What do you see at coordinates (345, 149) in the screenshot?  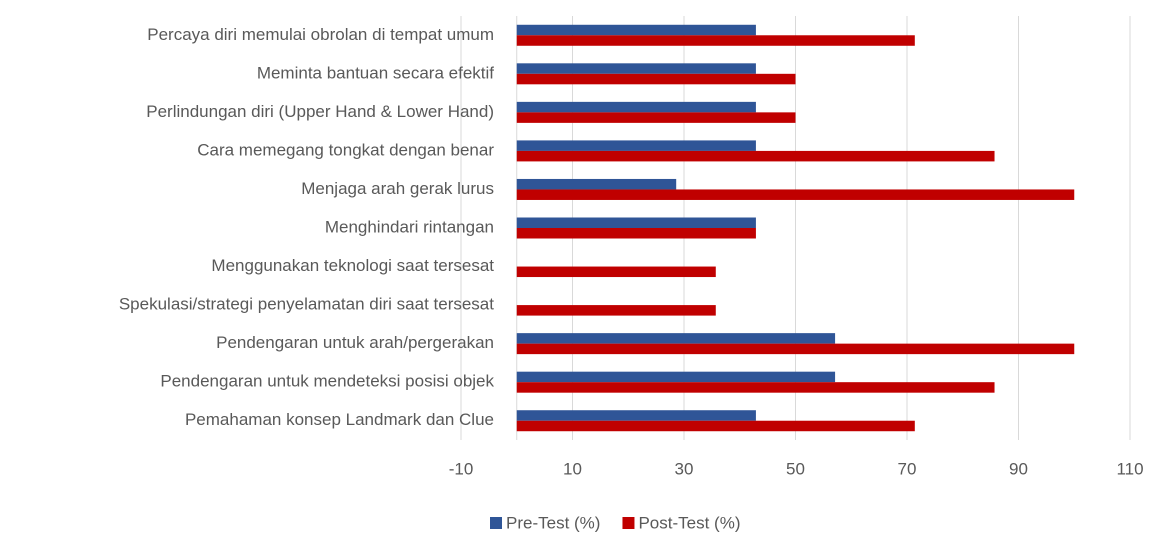 I see `y-tick-label: Cara memegang tongkat dengan benar` at bounding box center [345, 149].